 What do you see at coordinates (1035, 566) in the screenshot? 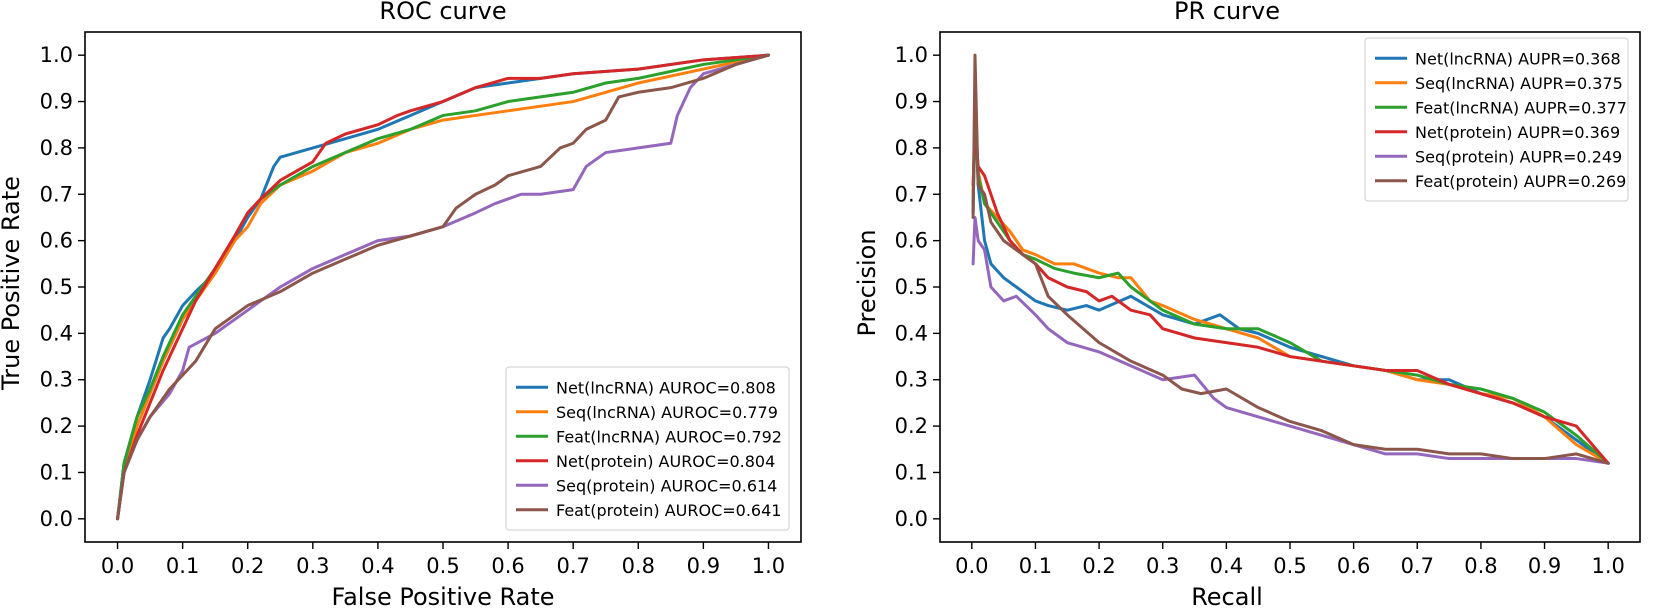
I see `pr-x-tick-label: 0.1` at bounding box center [1035, 566].